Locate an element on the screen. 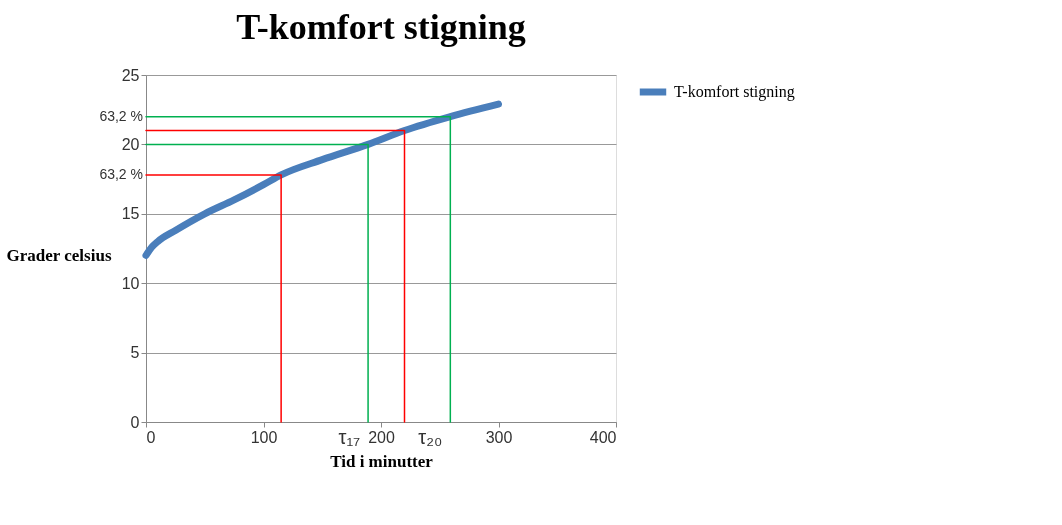 Image resolution: width=1062 pixels, height=525 pixels. y-tick-label: 25 is located at coordinates (130, 75).